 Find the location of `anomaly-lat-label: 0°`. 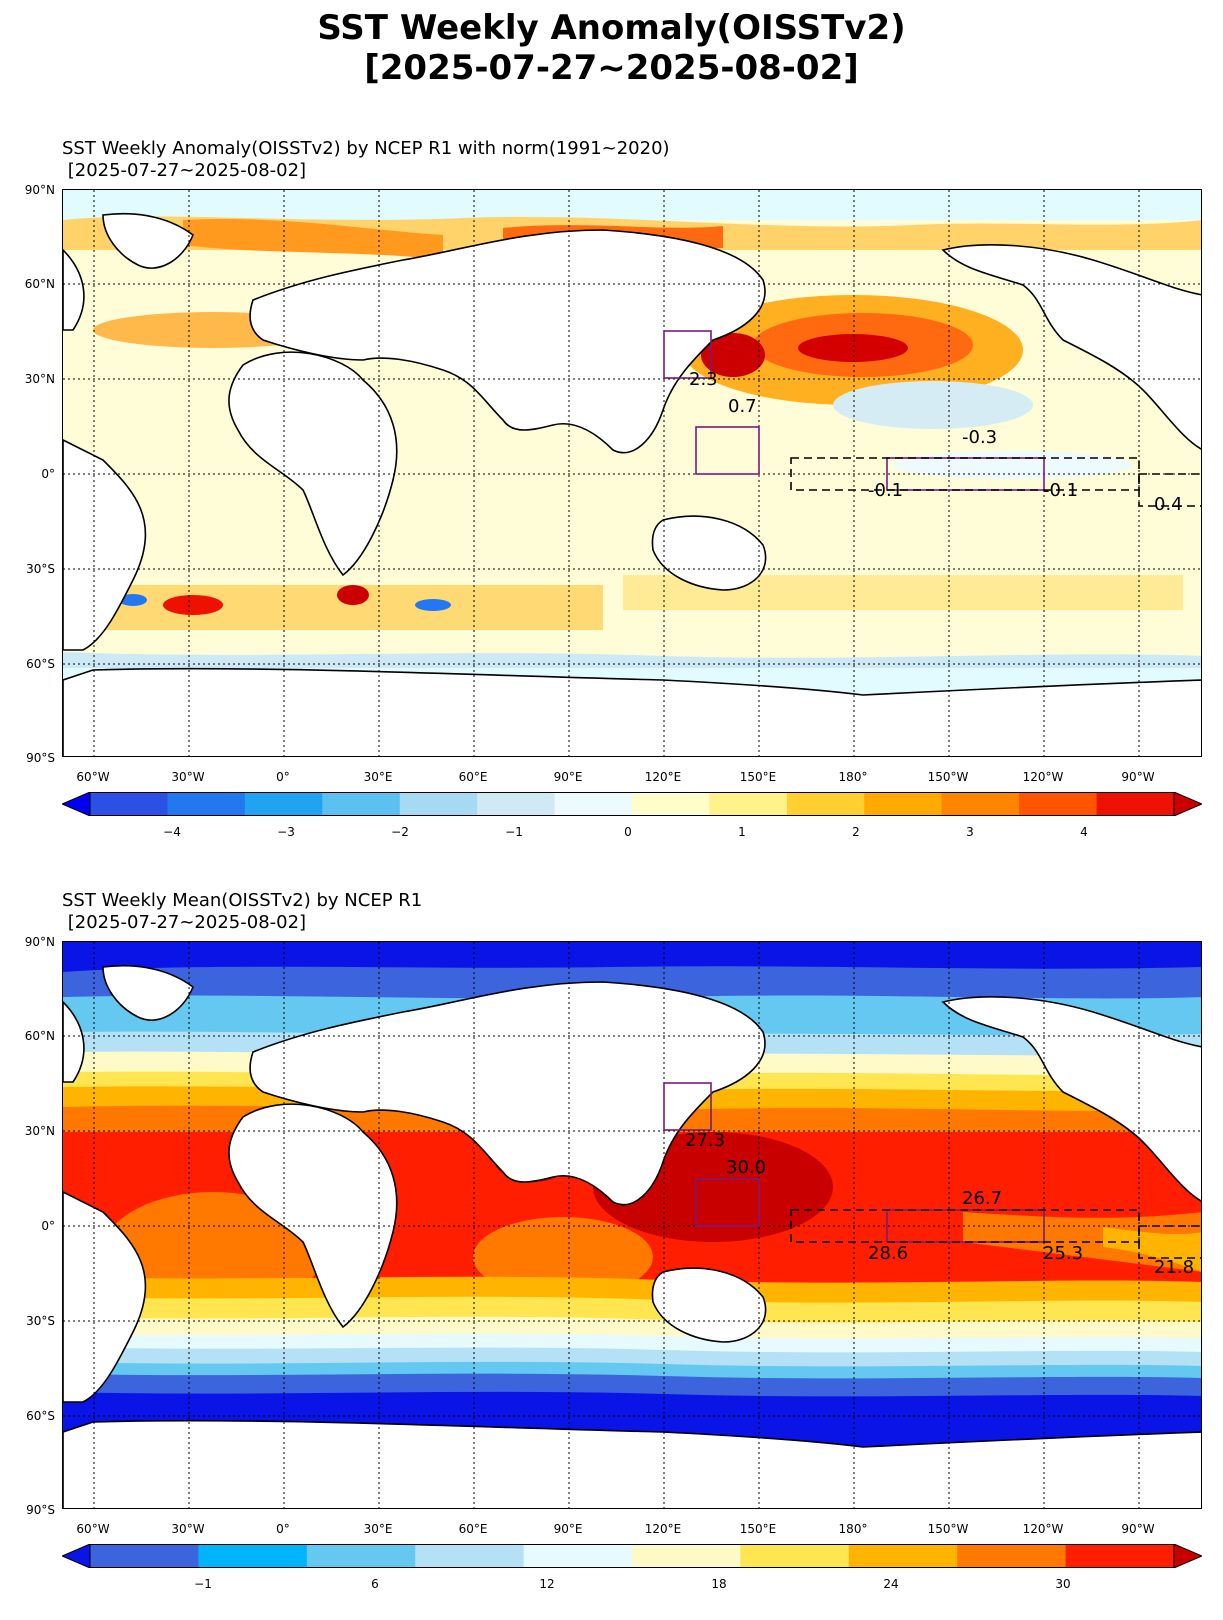

anomaly-lat-label: 0° is located at coordinates (48, 474).